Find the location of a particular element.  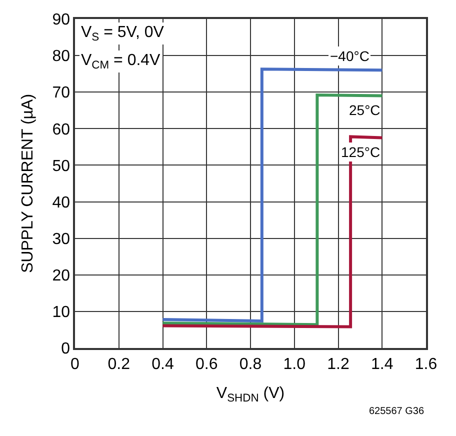

y-tick-label: 80 is located at coordinates (61, 57).